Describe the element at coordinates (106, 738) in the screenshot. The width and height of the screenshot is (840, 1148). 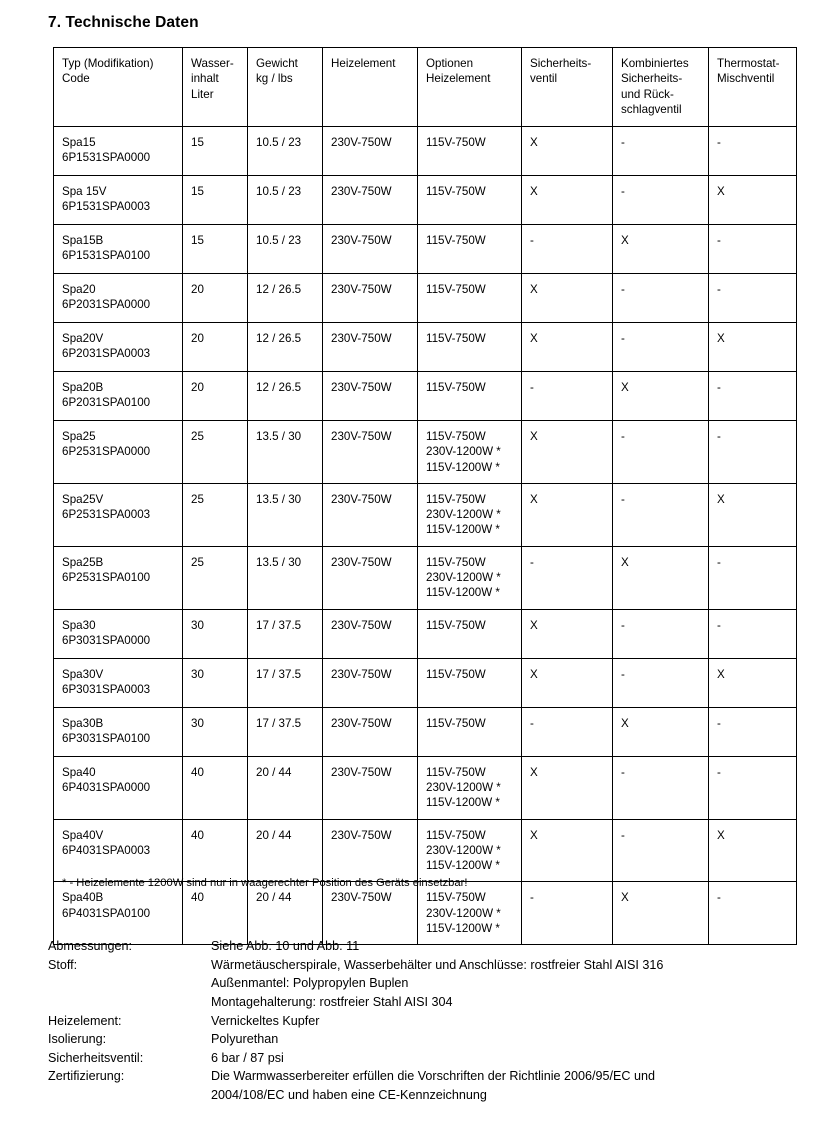
I see `model-code: 6P3031SPA0100` at that location.